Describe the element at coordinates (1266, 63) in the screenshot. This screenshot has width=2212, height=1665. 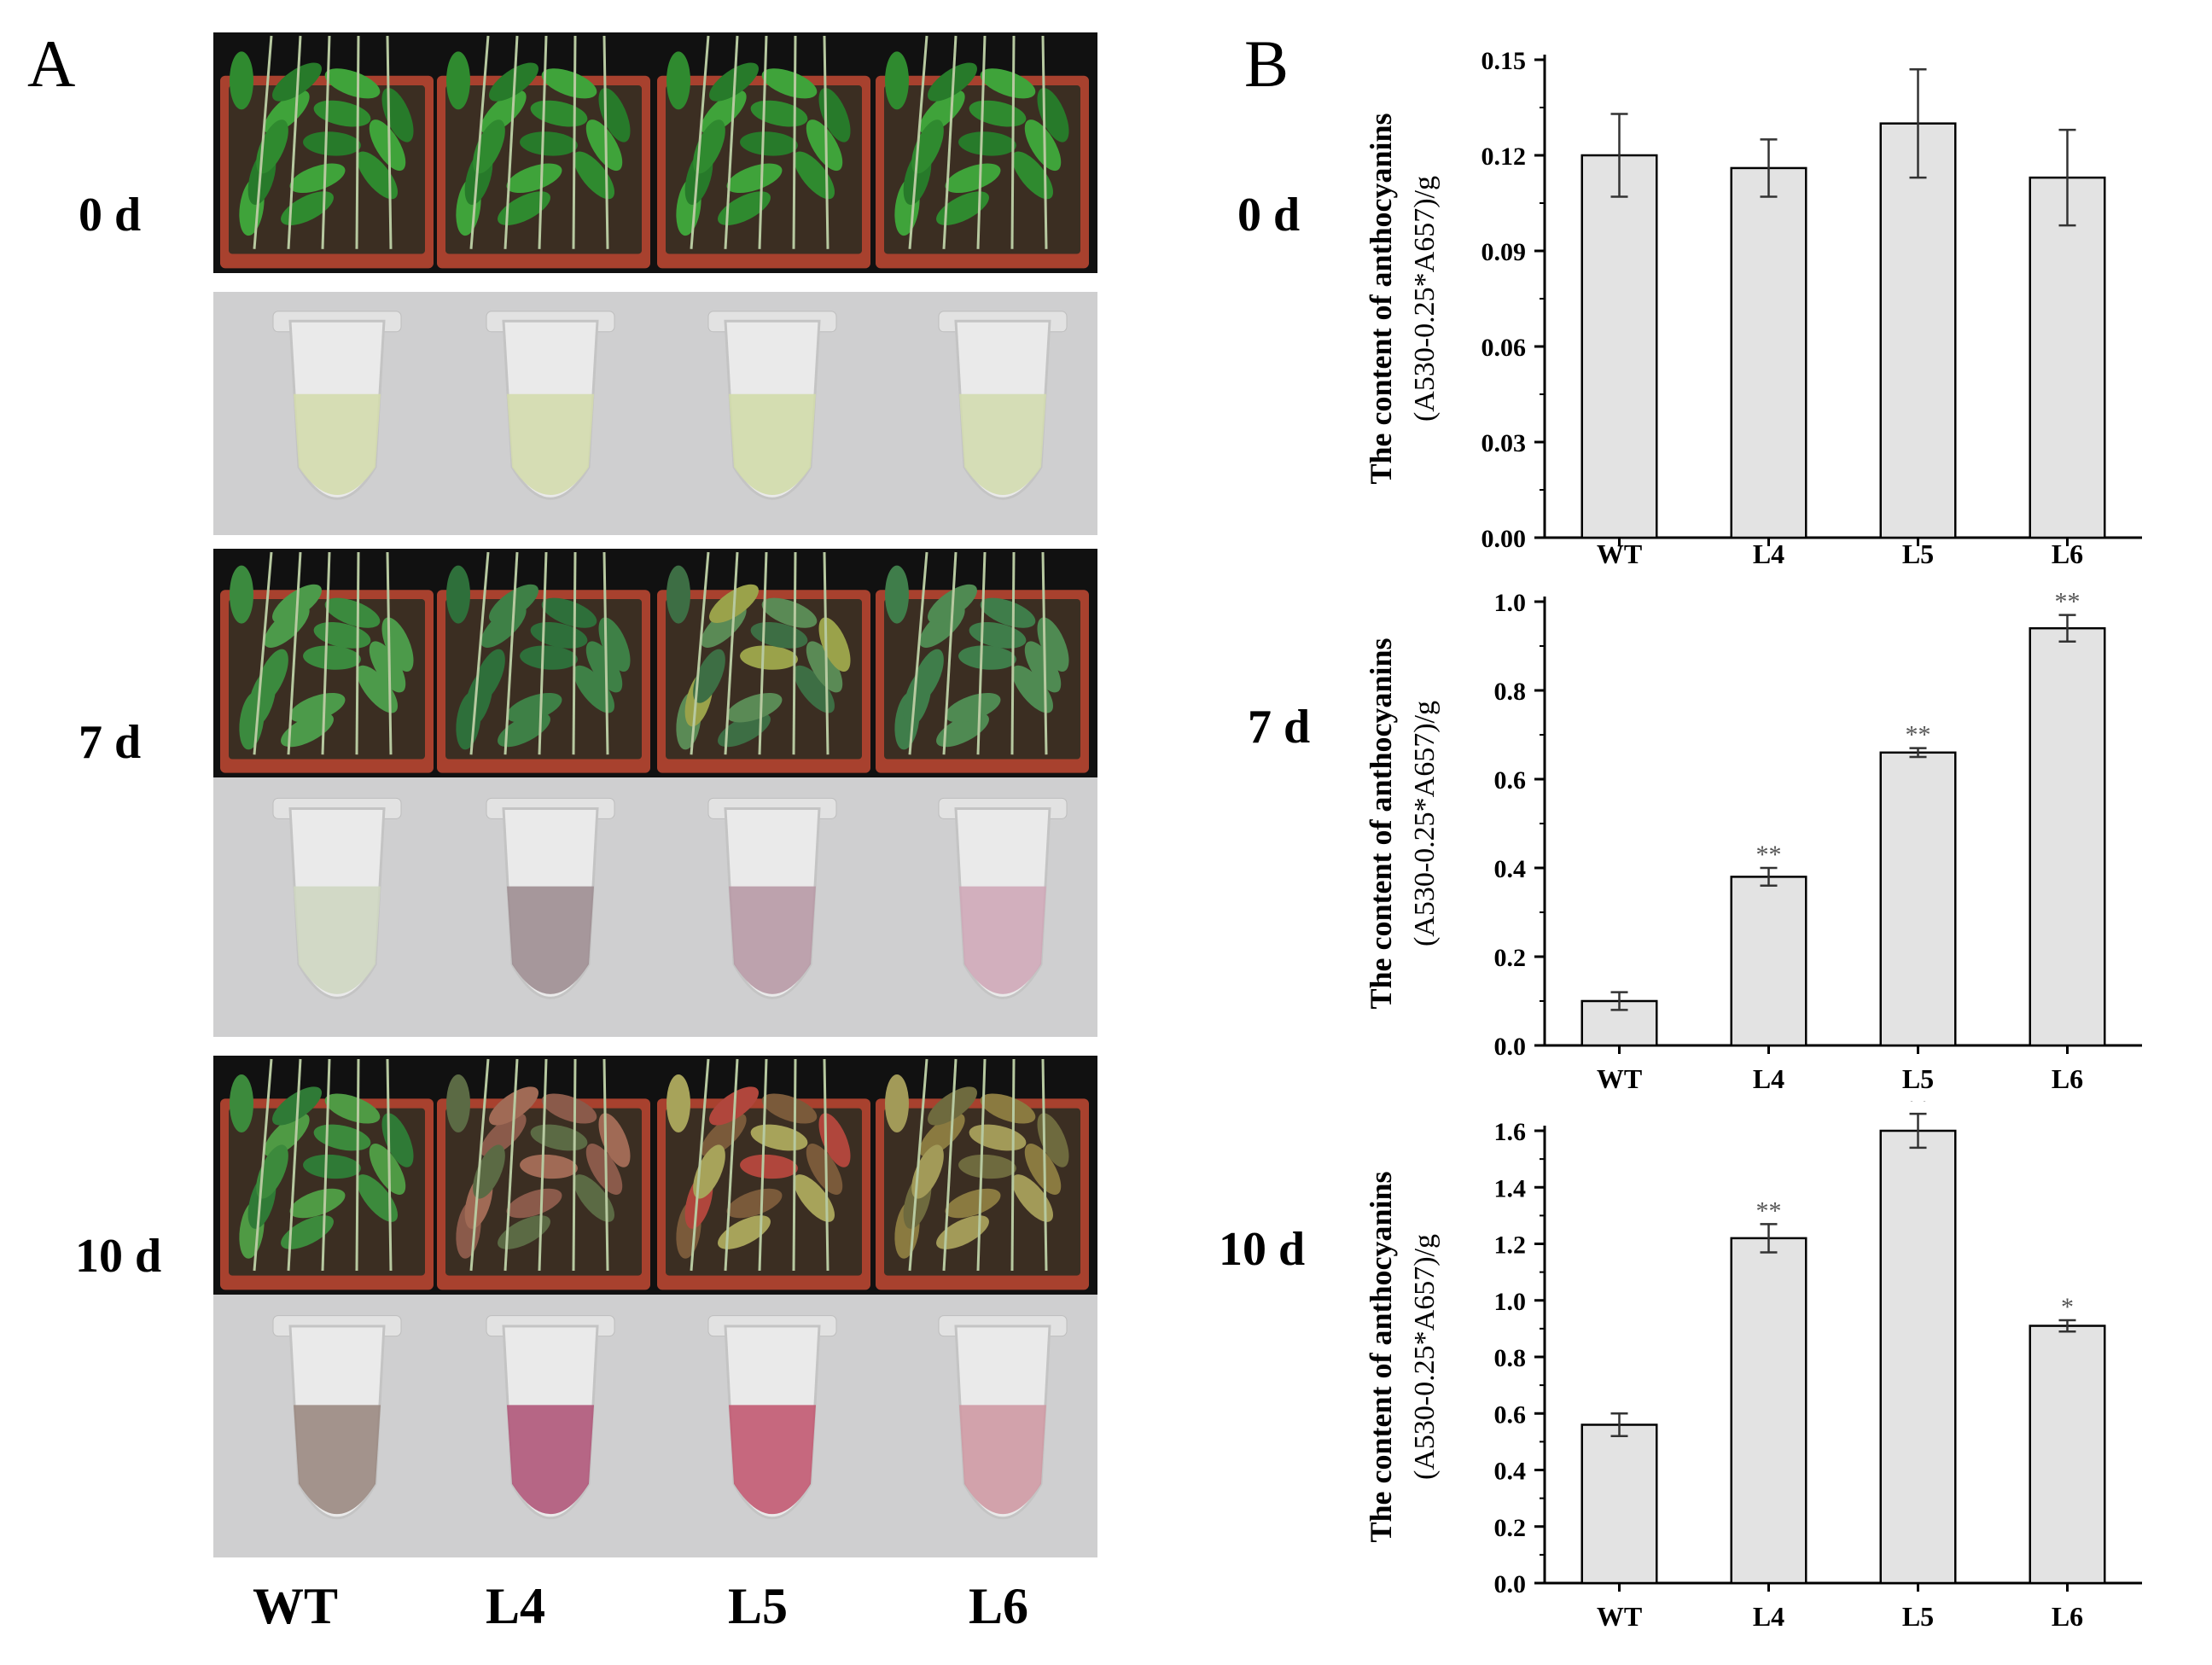
I see `panel-b-letter: B` at that location.